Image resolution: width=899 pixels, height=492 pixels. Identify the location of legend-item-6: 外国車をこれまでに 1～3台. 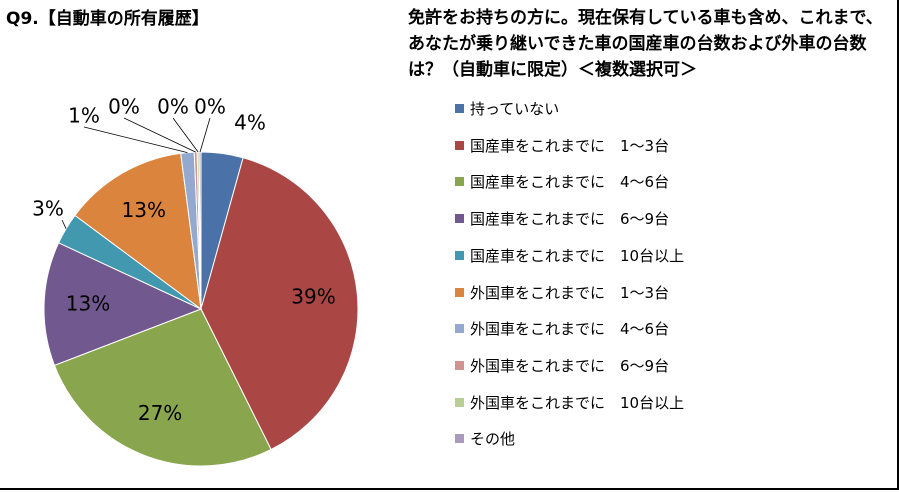
(562, 292).